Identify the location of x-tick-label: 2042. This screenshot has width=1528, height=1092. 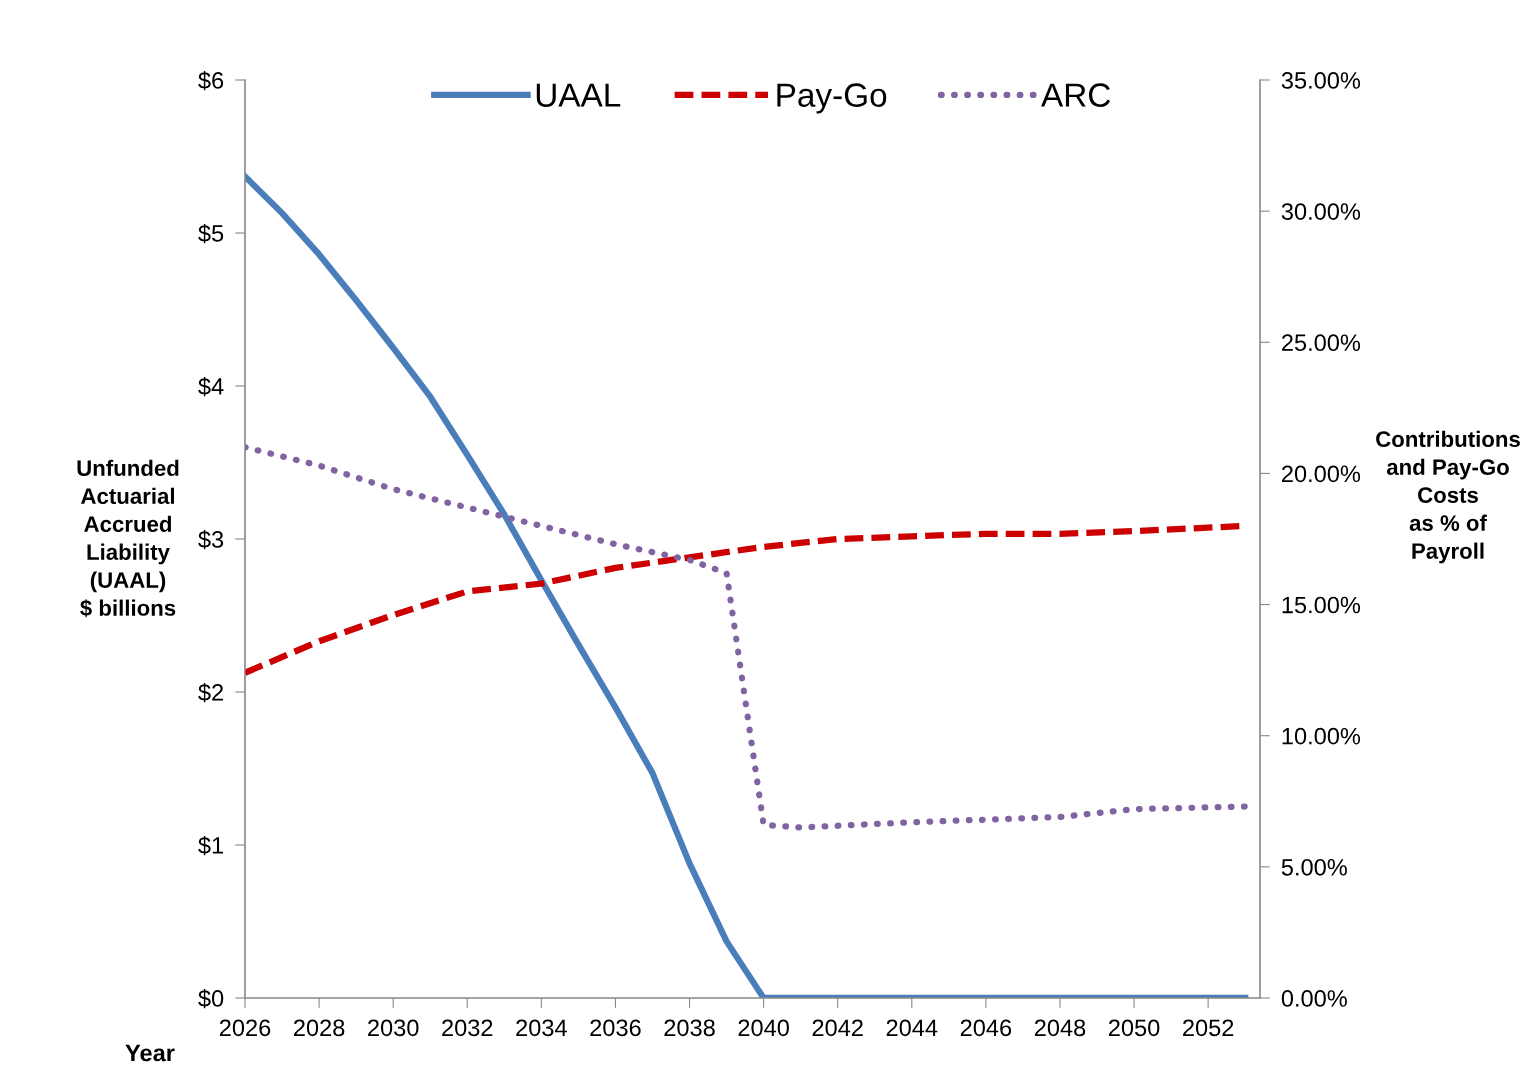
(837, 1028).